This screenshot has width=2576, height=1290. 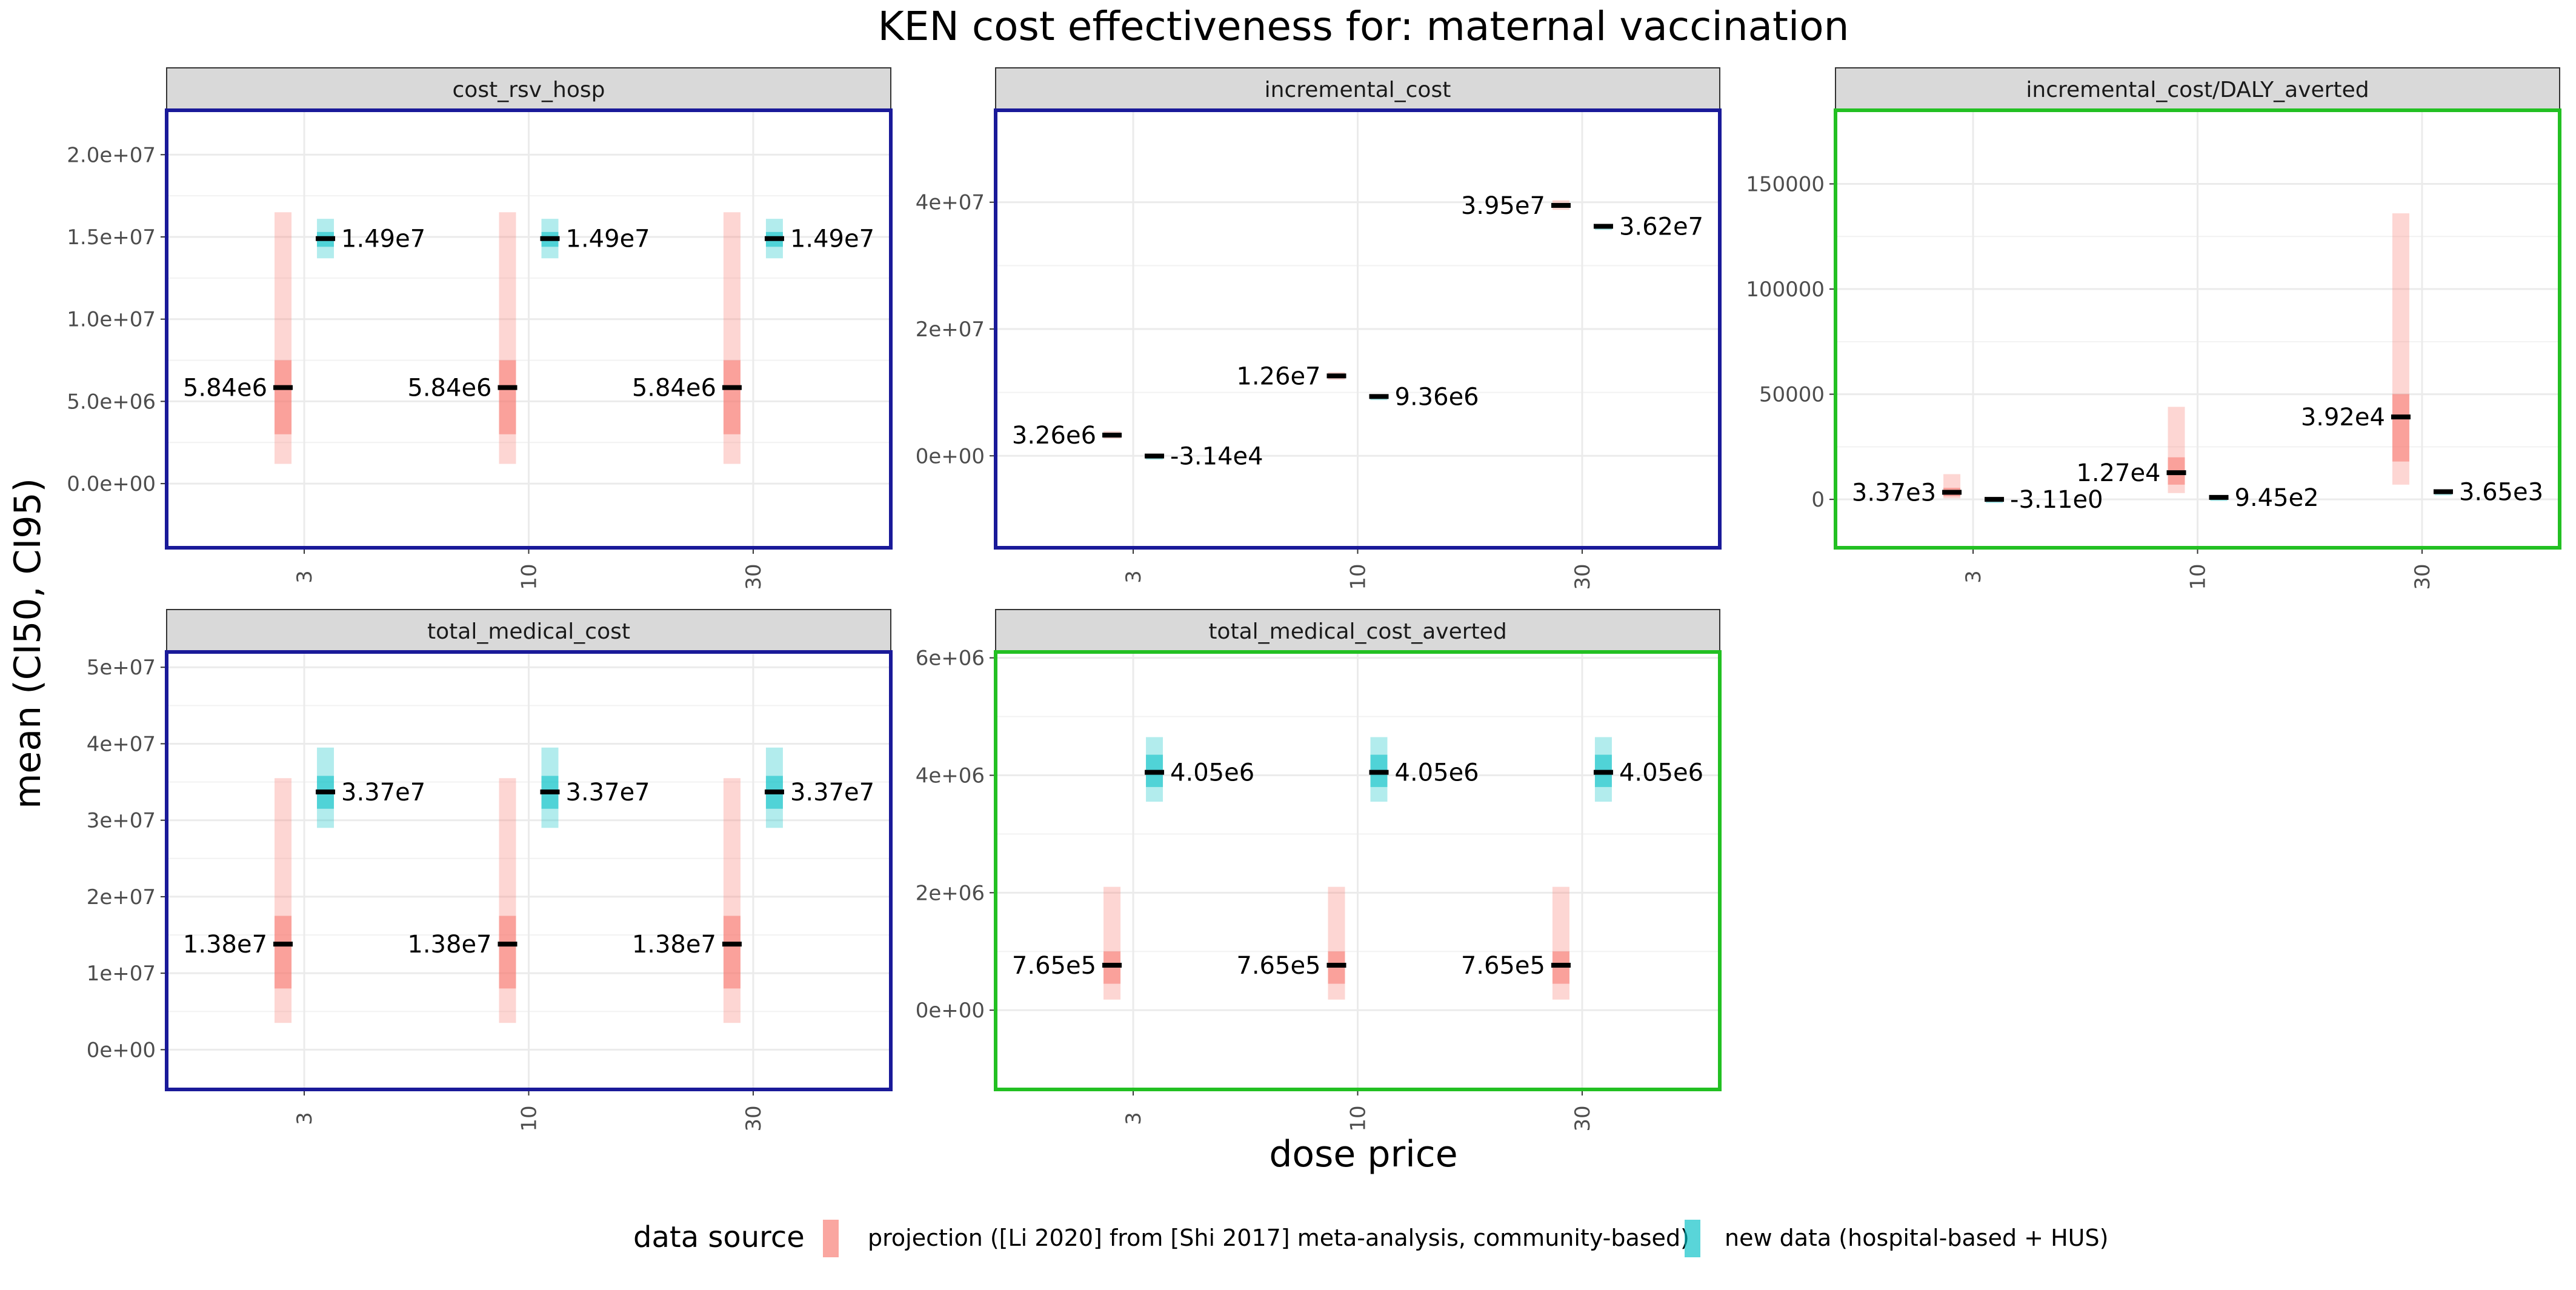 I want to click on data-label: 3.92e4, so click(x=2343, y=417).